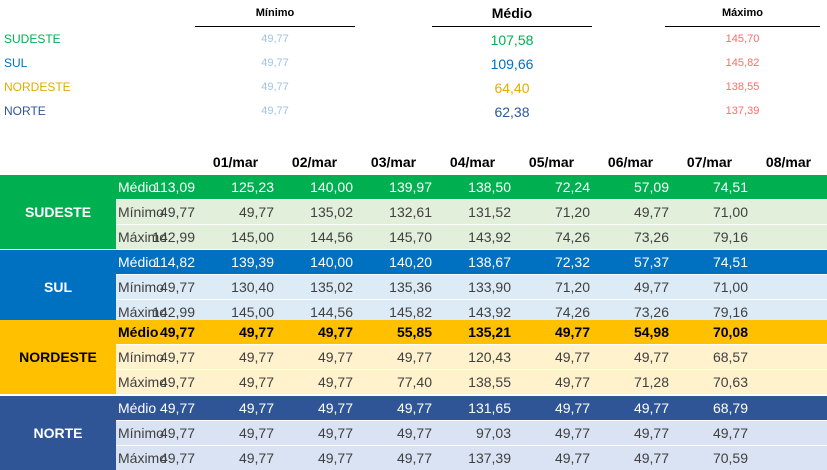  I want to click on summary-header-med: Médio, so click(512, 13).